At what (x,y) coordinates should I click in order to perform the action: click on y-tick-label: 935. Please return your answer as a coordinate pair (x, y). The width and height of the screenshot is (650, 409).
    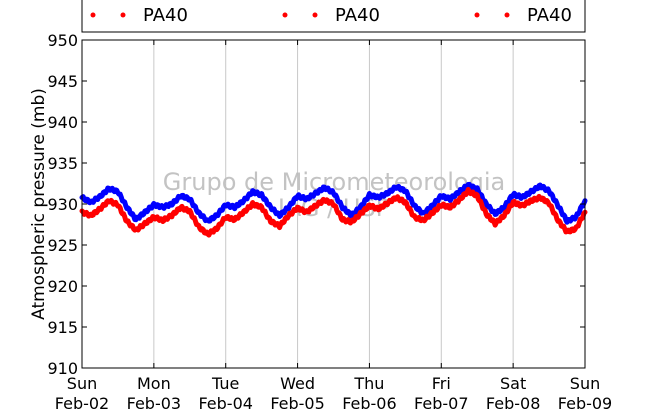
    Looking at the image, I should click on (62, 163).